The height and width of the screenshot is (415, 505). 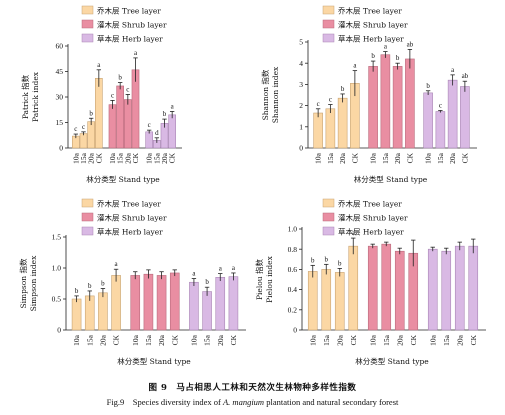 I want to click on panel4-bar-s3-CK, so click(x=473, y=288).